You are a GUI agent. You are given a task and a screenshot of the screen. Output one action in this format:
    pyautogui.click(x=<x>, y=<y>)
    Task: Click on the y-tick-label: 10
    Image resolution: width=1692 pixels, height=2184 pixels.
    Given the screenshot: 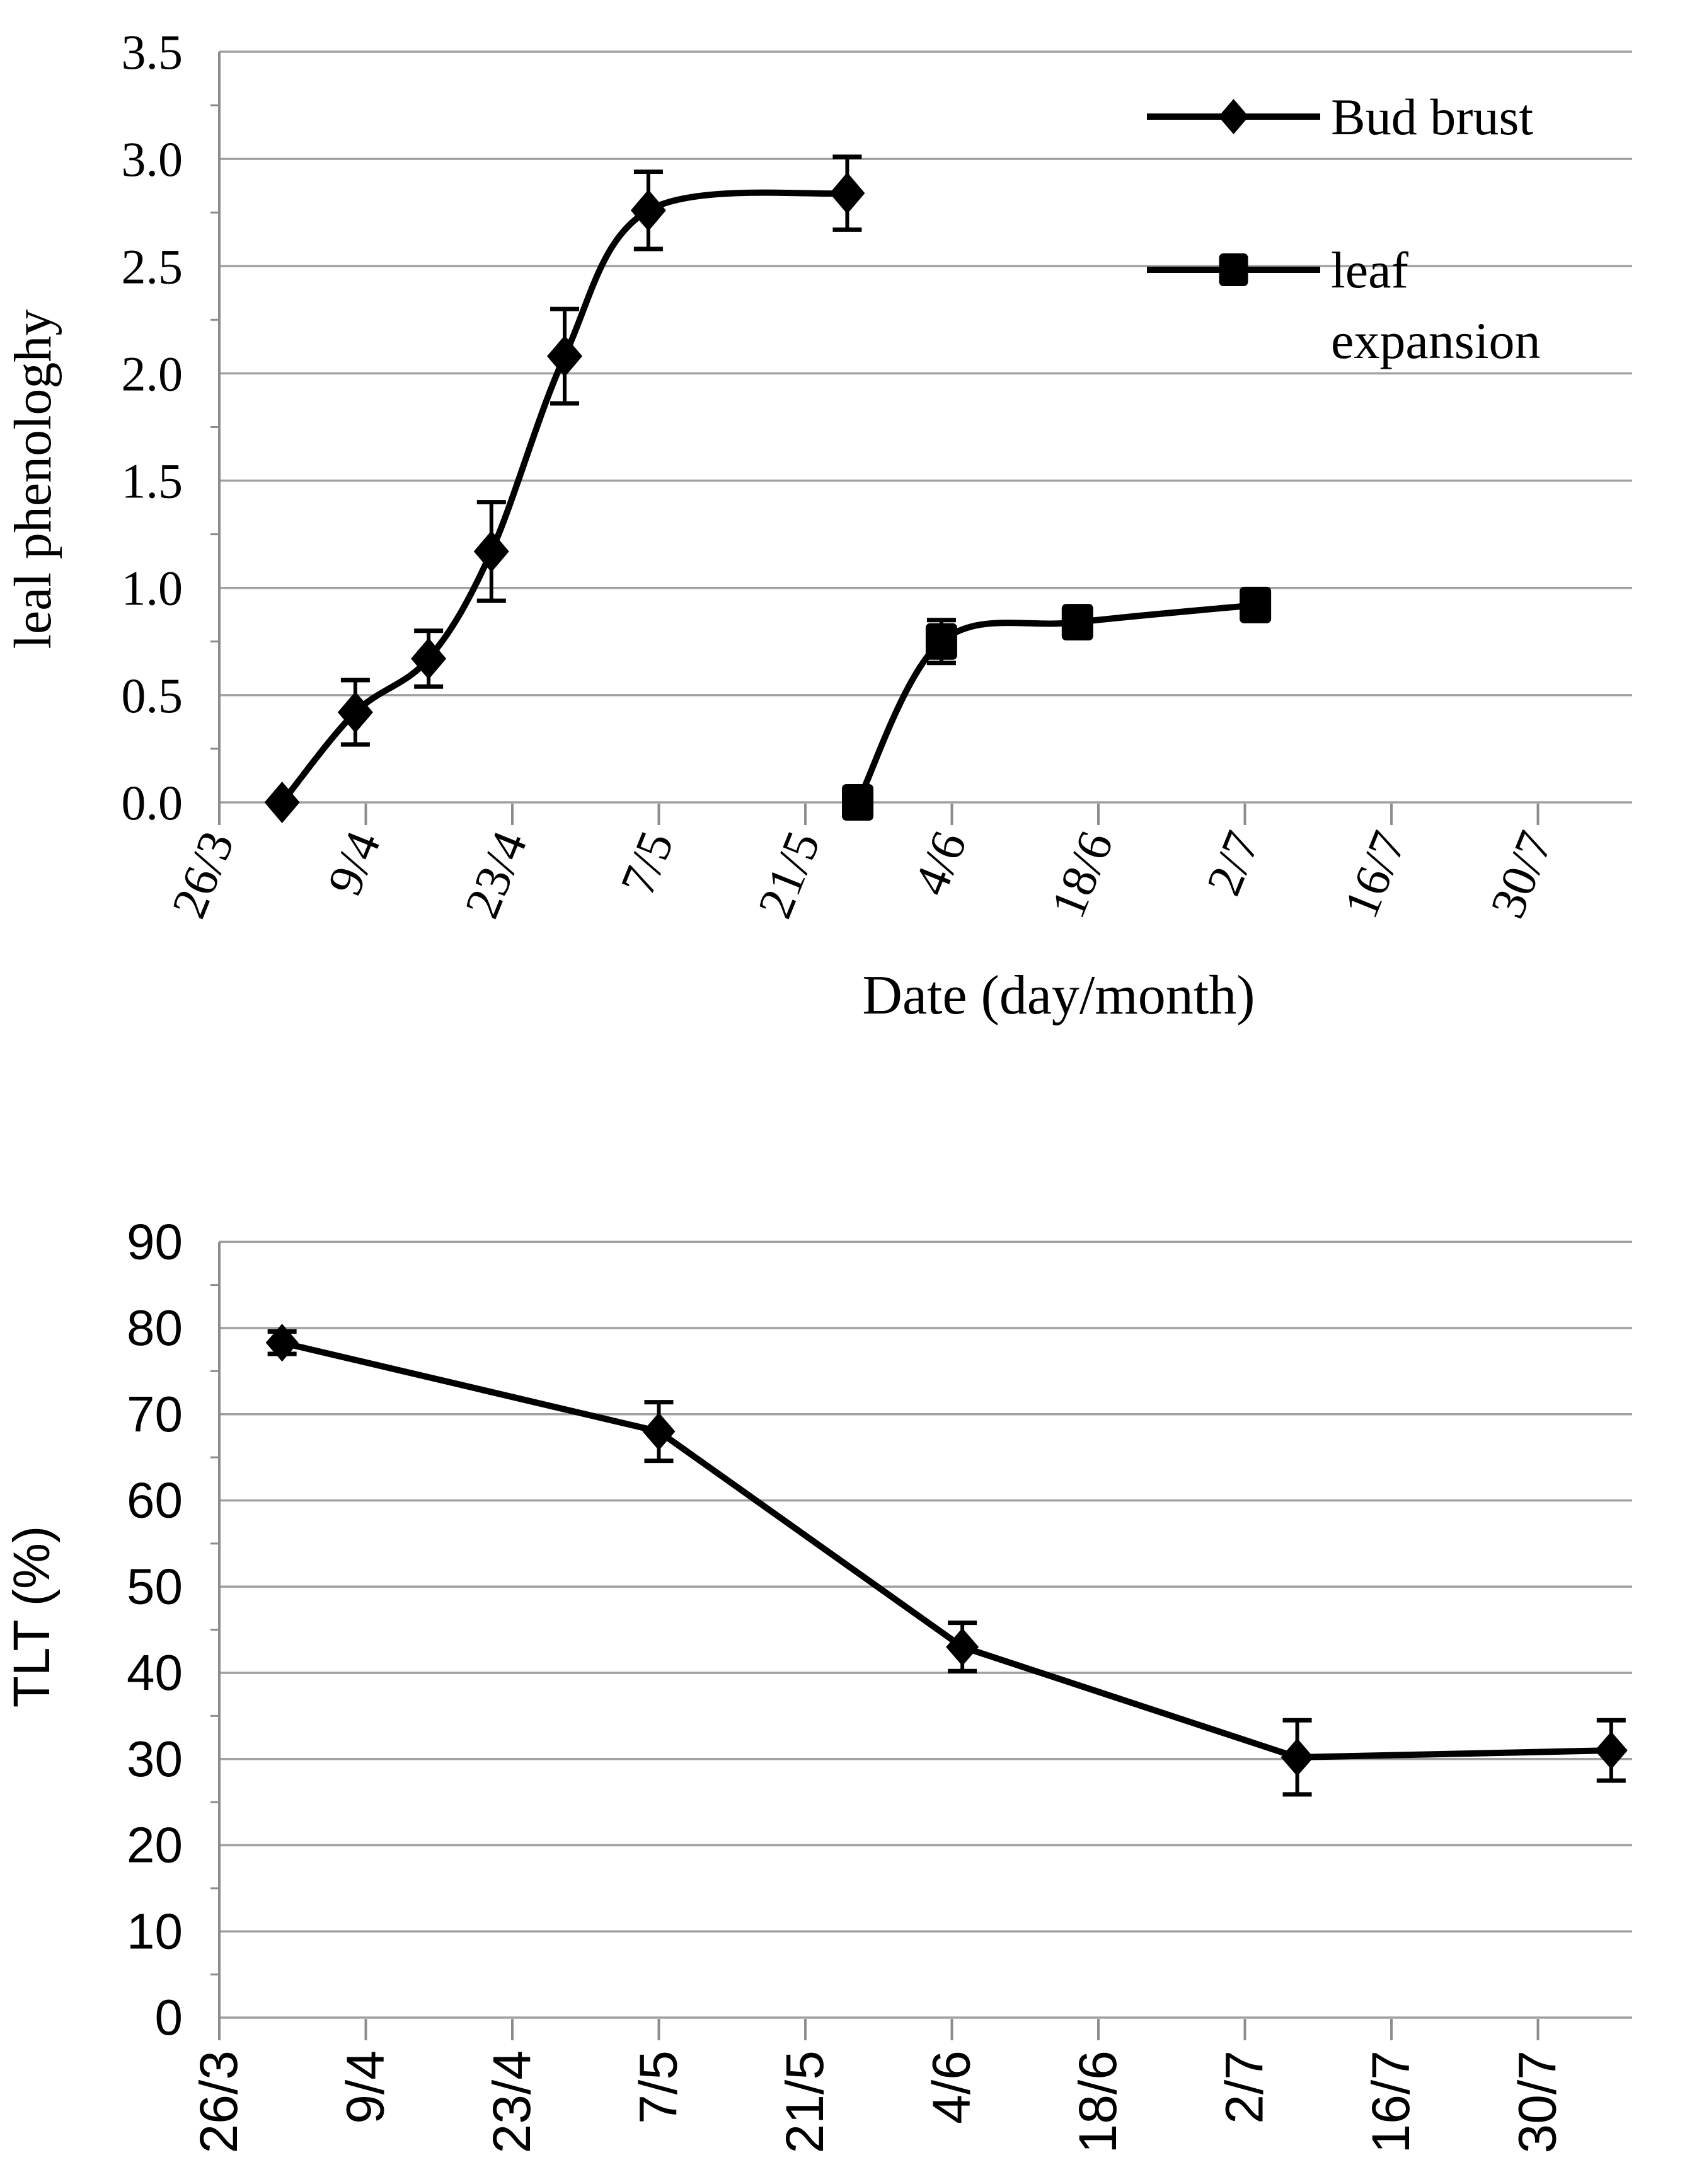 What is the action you would take?
    pyautogui.click(x=155, y=1931)
    